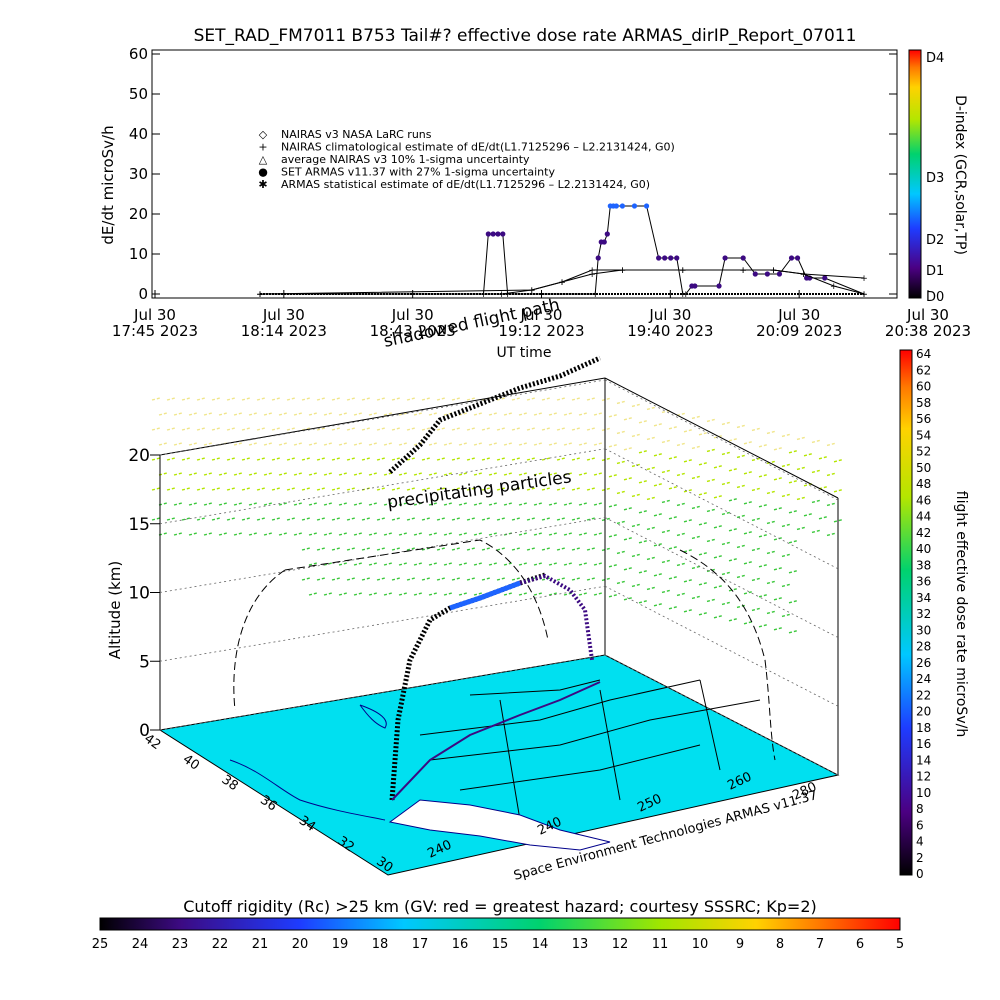 The image size is (1000, 1000). I want to click on cutoff-rigidity-tick-label: 15, so click(500, 944).